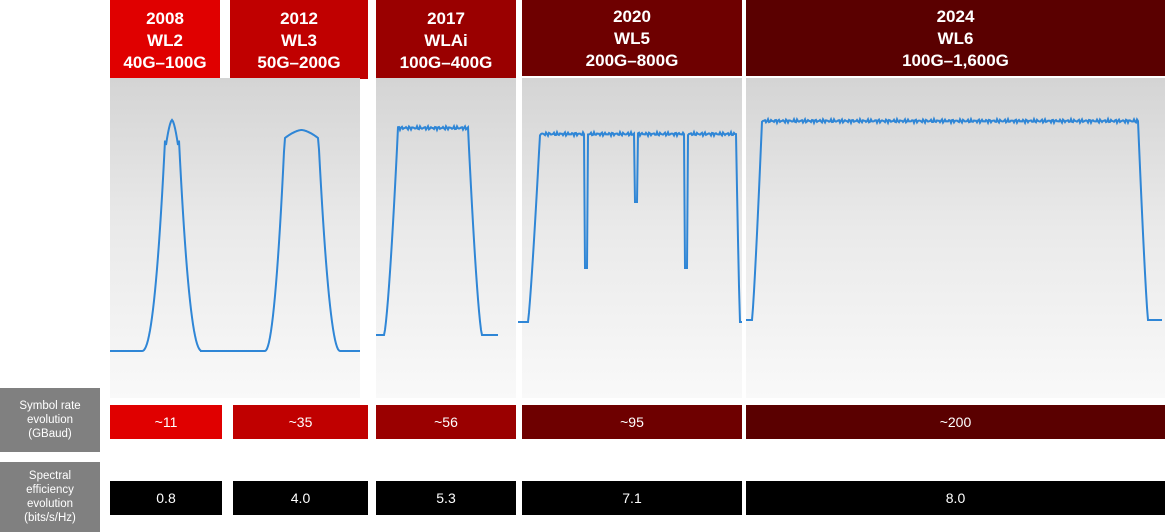  What do you see at coordinates (437, 229) in the screenshot?
I see `spectrum-trace-wlai` at bounding box center [437, 229].